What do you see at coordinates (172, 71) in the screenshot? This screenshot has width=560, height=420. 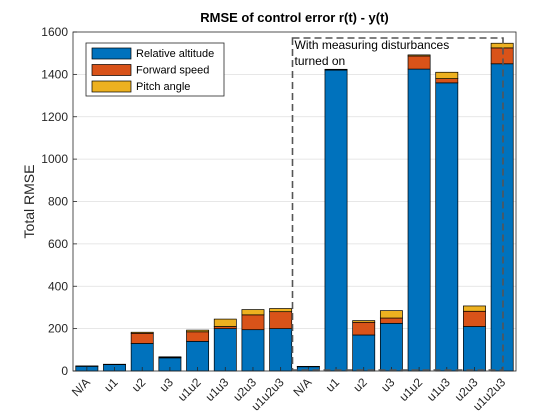 I see `legend-label: Forward speed` at bounding box center [172, 71].